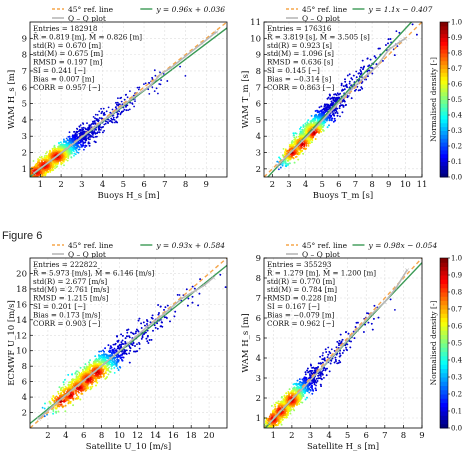 This screenshot has height=467, width=474. Describe the element at coordinates (40, 185) in the screenshot. I see `x-tick-label: 1` at that location.